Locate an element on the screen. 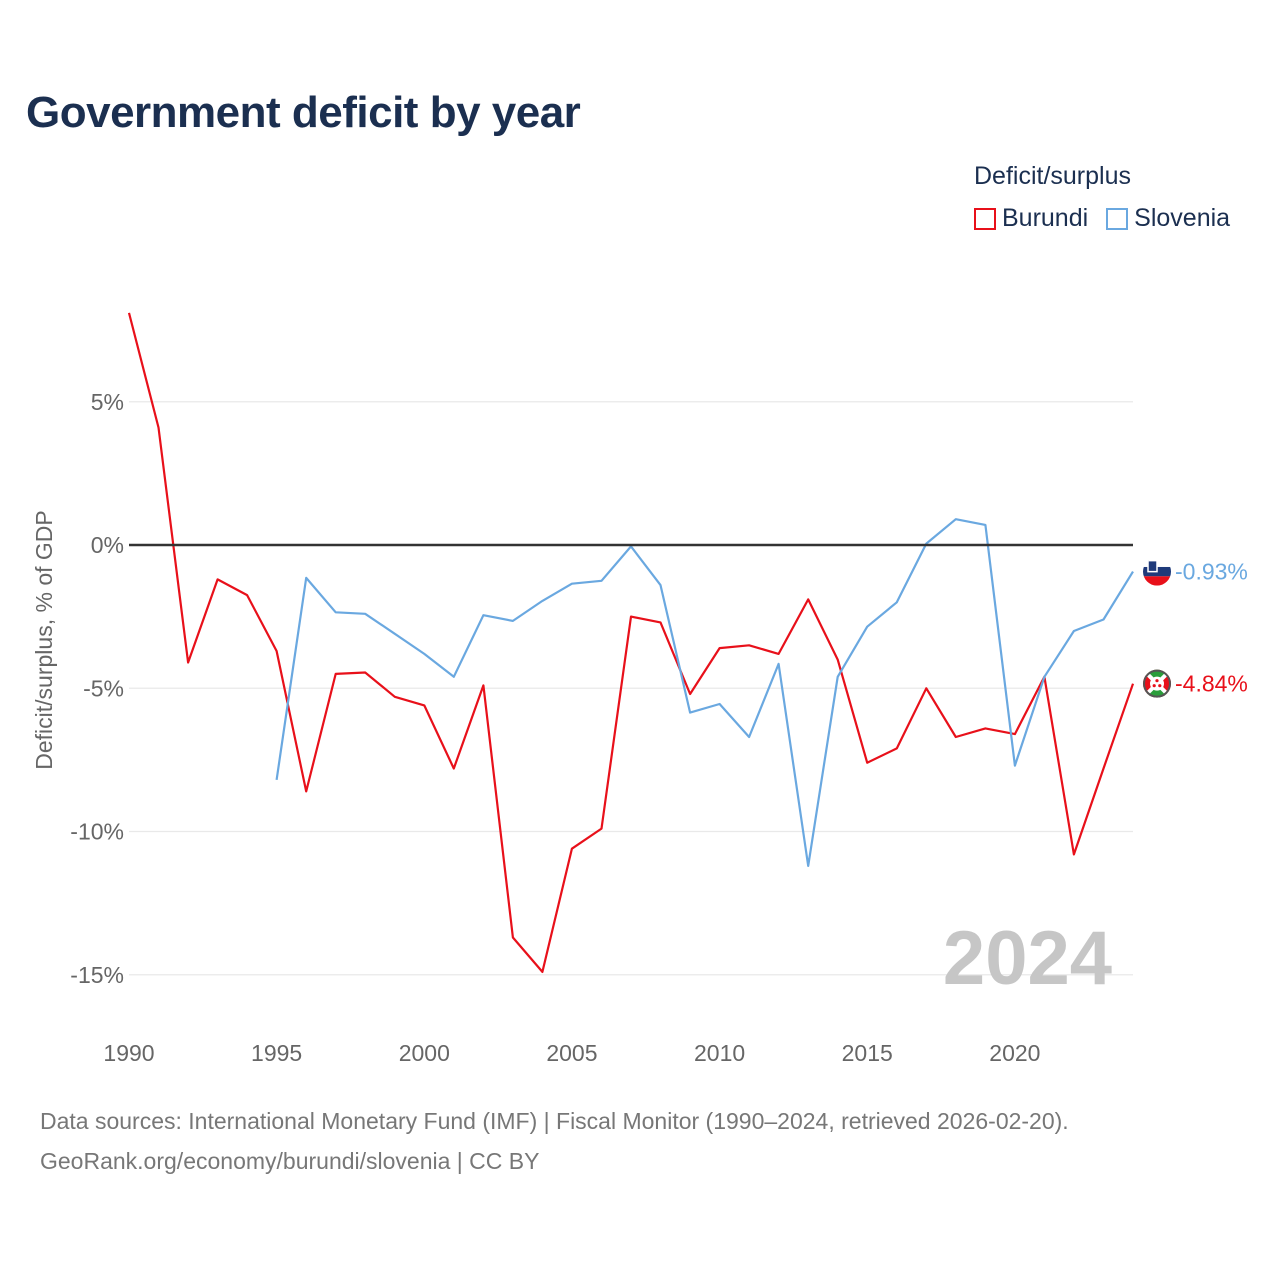 The image size is (1280, 1280). x-tick-label: 2000 is located at coordinates (424, 1053).